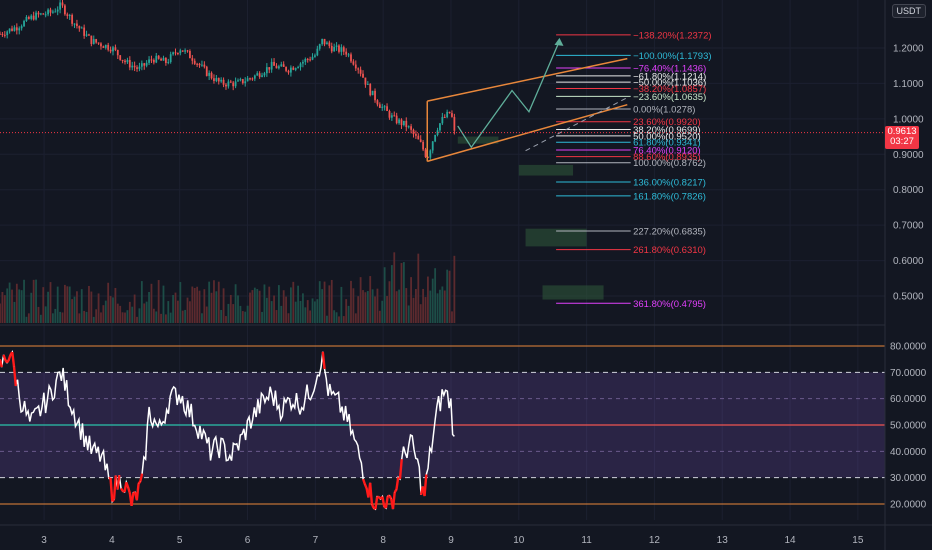  Describe the element at coordinates (908, 297) in the screenshot. I see `price-tick-label: 0.5000` at that location.